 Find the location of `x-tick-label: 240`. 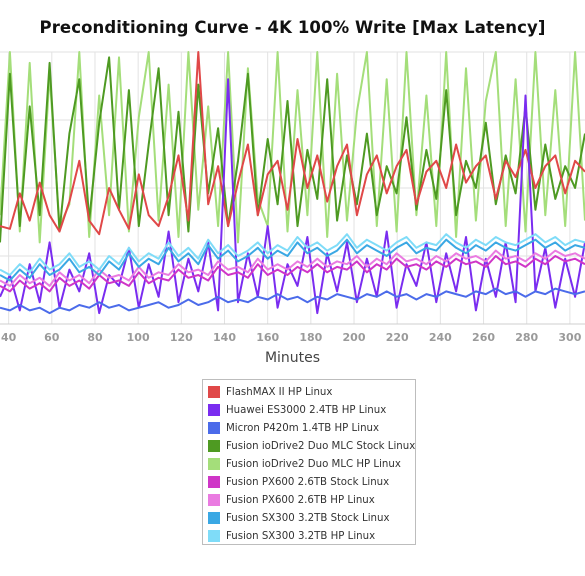

x-tick-label: 240 is located at coordinates (440, 337).